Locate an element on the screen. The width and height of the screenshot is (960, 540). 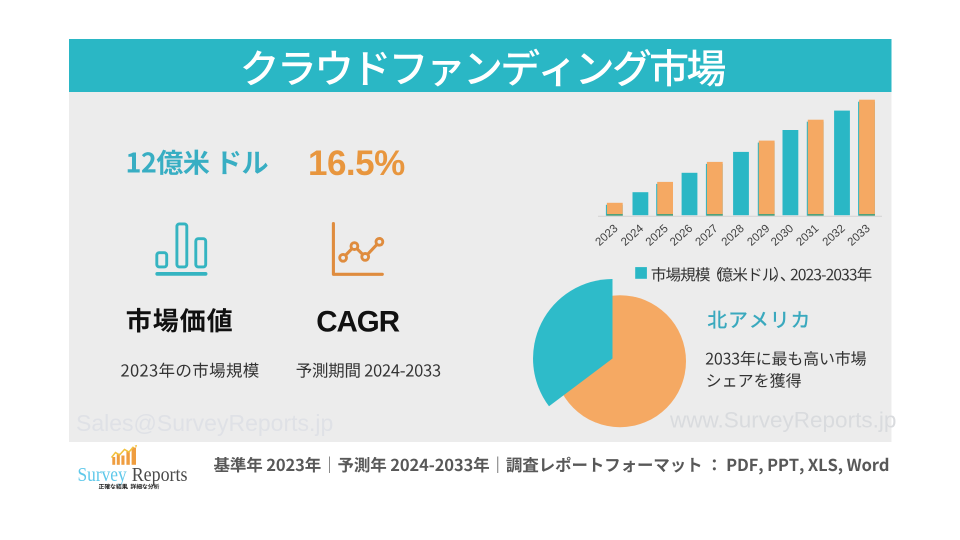
svg-text: CAGR is located at coordinates (358, 322).